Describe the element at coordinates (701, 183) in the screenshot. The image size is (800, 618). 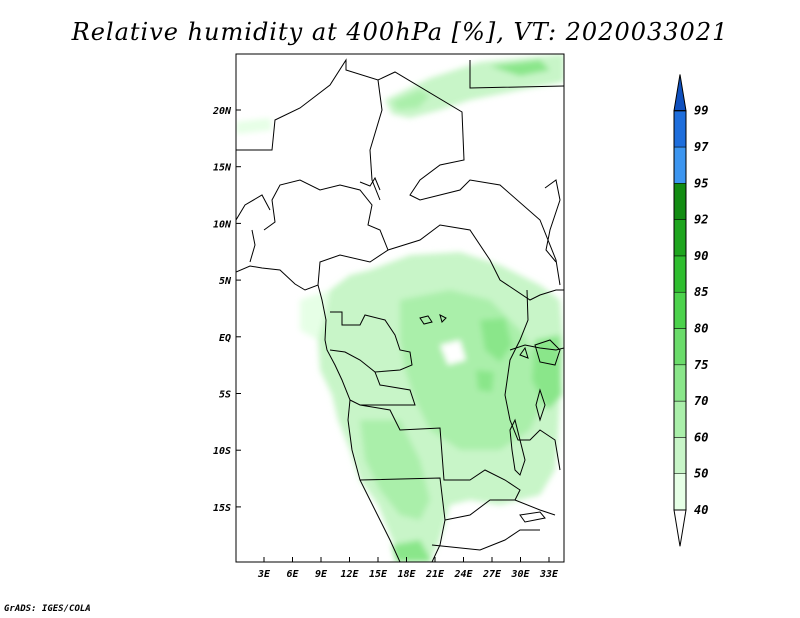
I see `colorbar-label: 95` at that location.